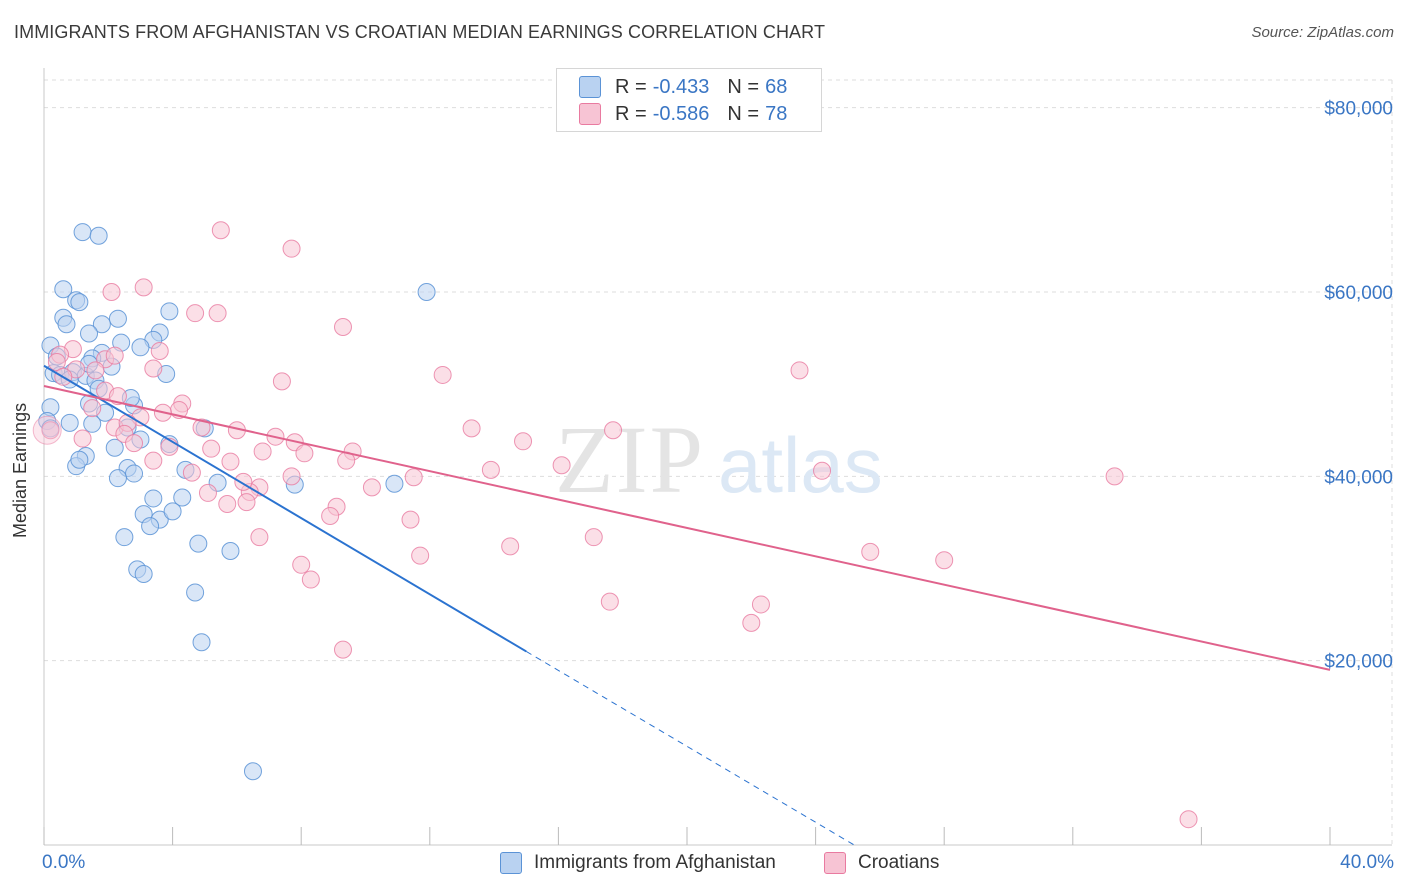 The width and height of the screenshot is (1406, 892). Describe the element at coordinates (743, 113) in the screenshot. I see `legend-n-label: N =` at that location.